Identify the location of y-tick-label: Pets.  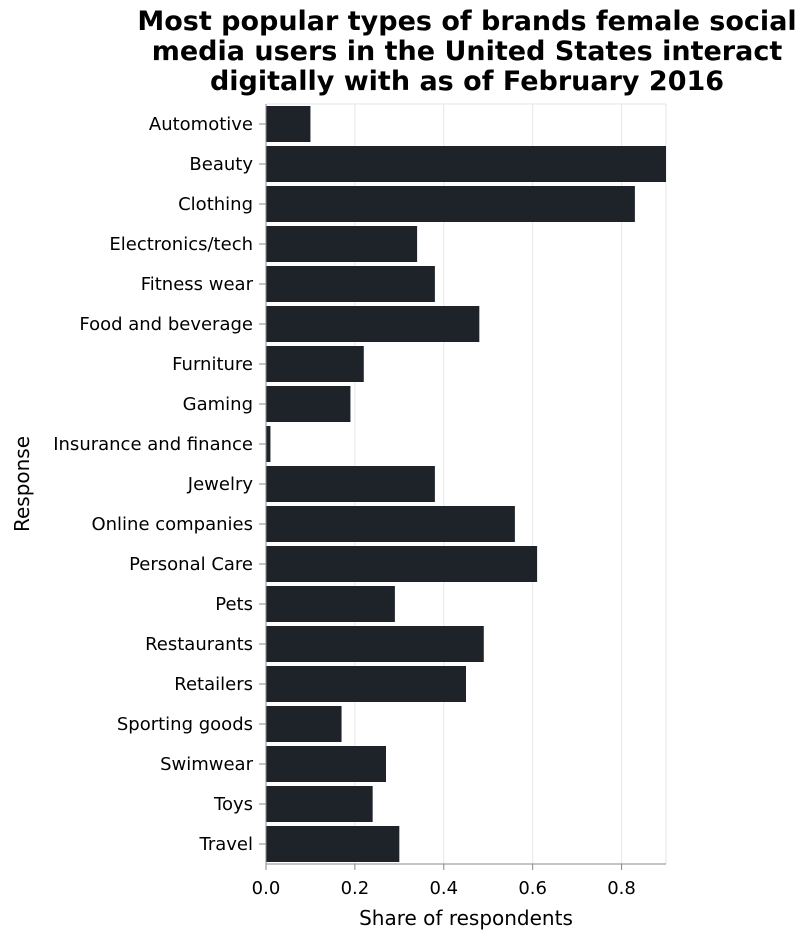
(234, 604).